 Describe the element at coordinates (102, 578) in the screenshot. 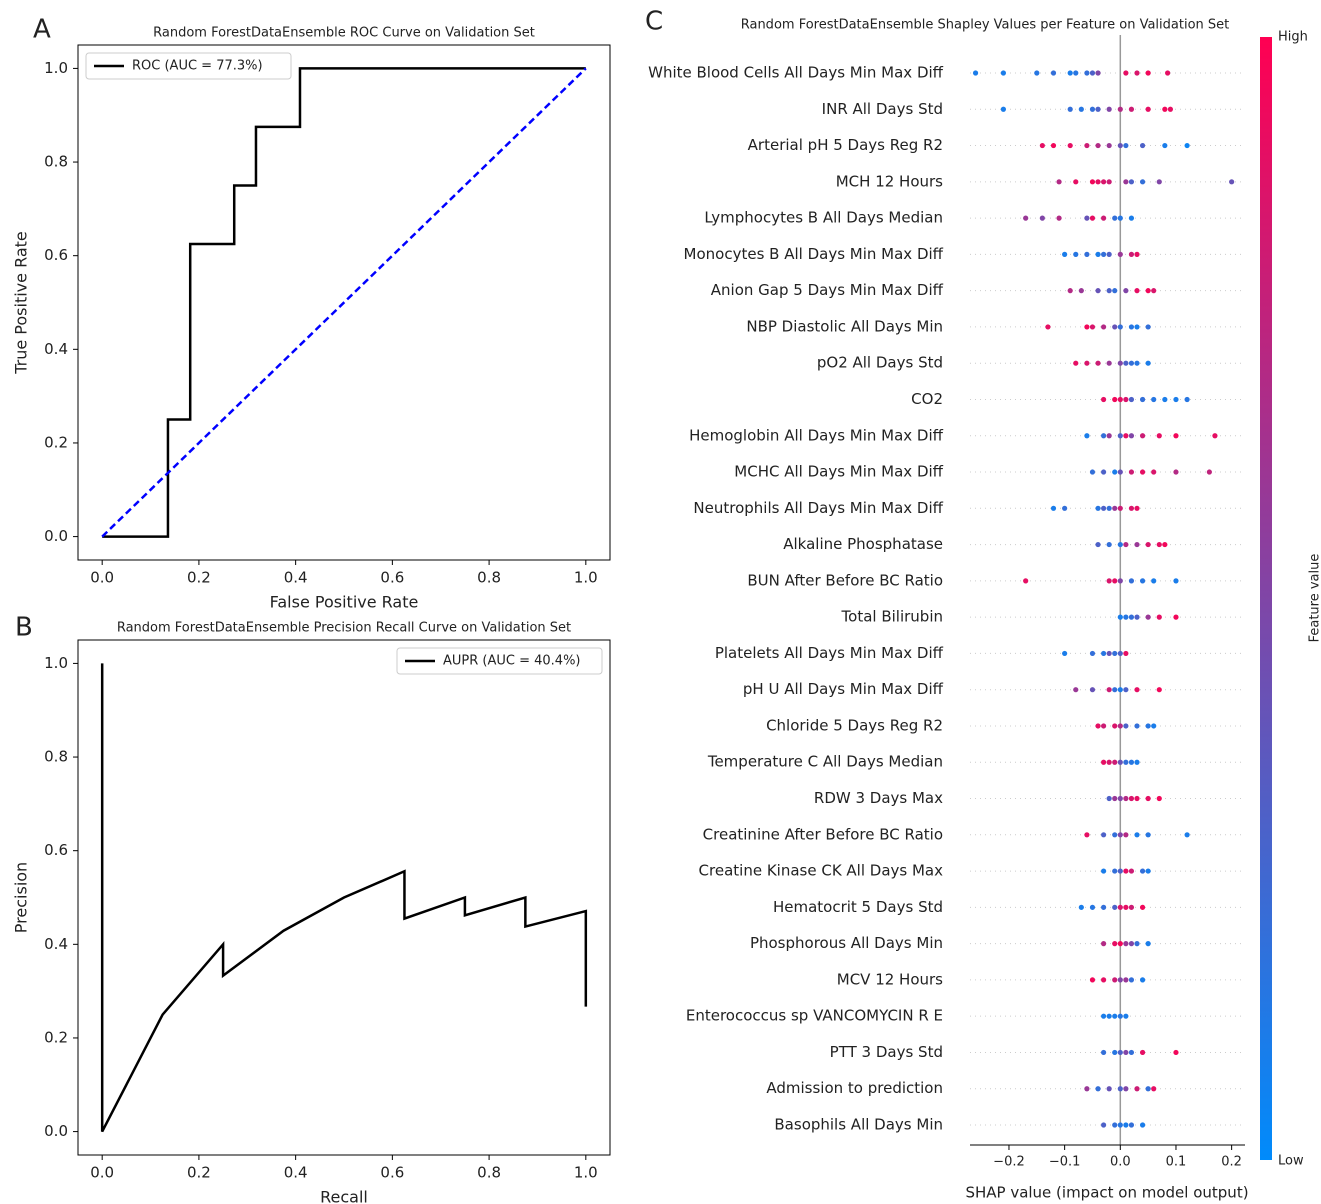

I see `x-tick-label: 0.0` at that location.